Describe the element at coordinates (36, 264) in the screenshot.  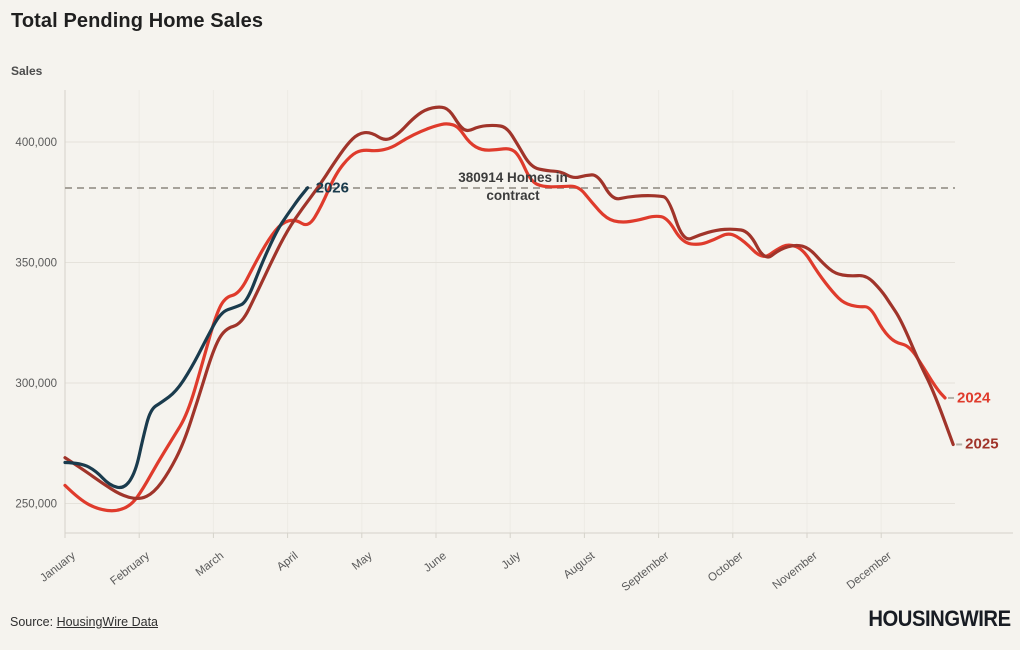
I see `svg-text: 350,000` at that location.